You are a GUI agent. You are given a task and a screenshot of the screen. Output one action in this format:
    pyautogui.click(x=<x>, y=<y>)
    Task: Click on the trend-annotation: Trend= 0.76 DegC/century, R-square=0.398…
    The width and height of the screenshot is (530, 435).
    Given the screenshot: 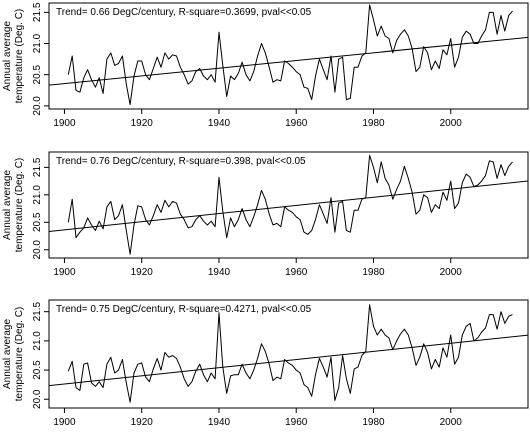 What is the action you would take?
    pyautogui.click(x=181, y=161)
    